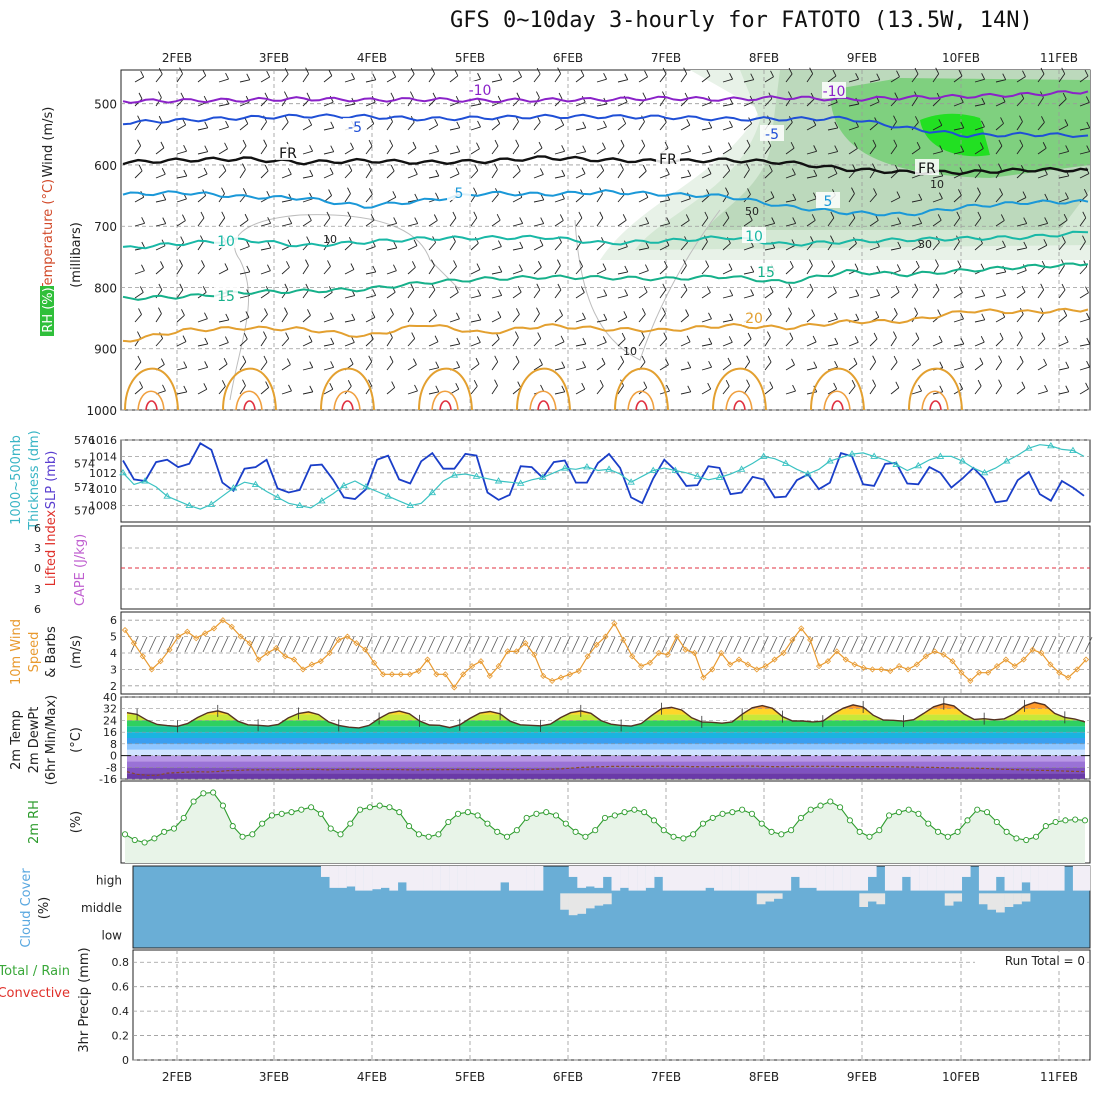 Image resolution: width=1100 pixels, height=1100 pixels. What do you see at coordinates (459, 194) in the screenshot?
I see `contour-label: 5` at bounding box center [459, 194].